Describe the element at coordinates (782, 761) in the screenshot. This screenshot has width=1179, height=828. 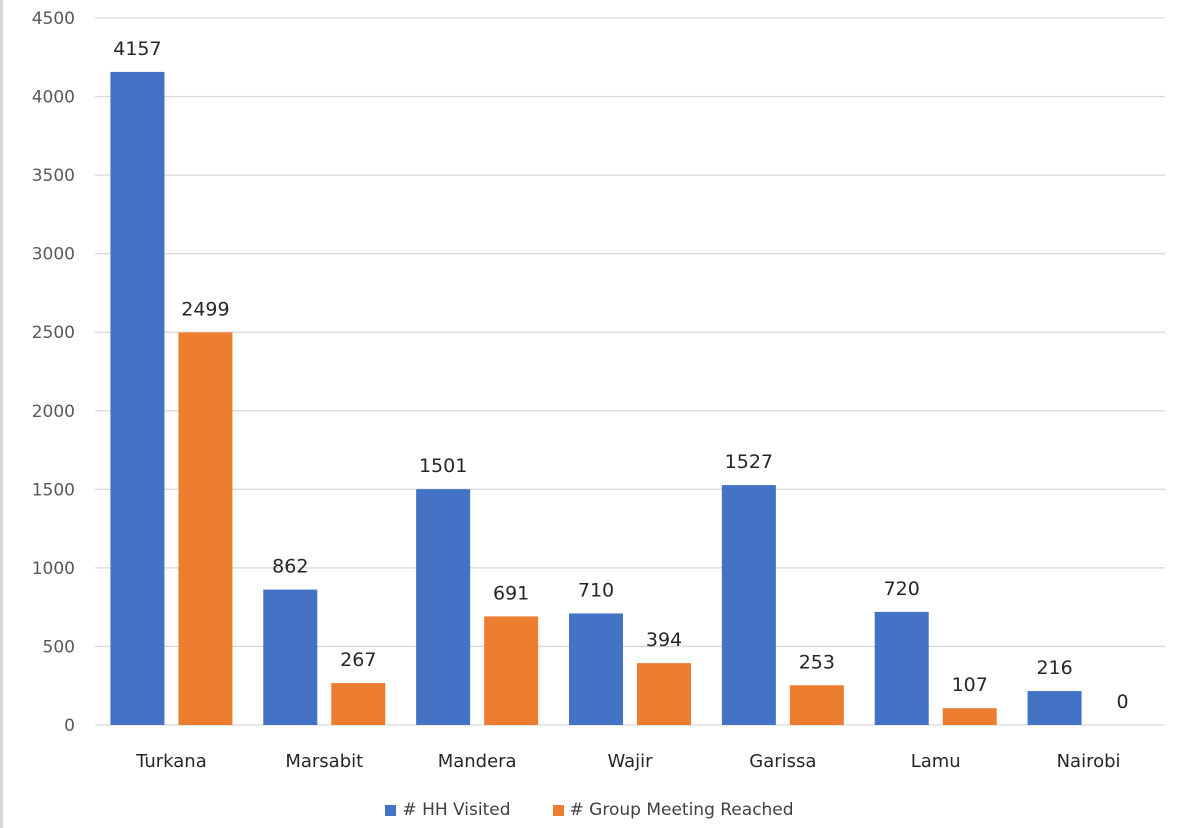
I see `x-category-label: Garissa` at that location.